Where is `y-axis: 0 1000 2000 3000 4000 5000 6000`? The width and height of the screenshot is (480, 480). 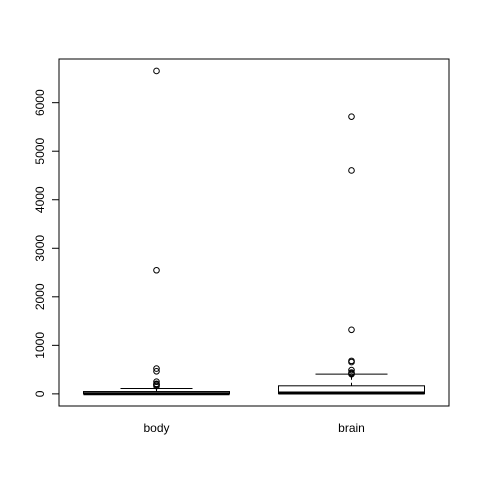
y-axis: 0 1000 2000 3000 4000 5000 6000 is located at coordinates (46, 243).